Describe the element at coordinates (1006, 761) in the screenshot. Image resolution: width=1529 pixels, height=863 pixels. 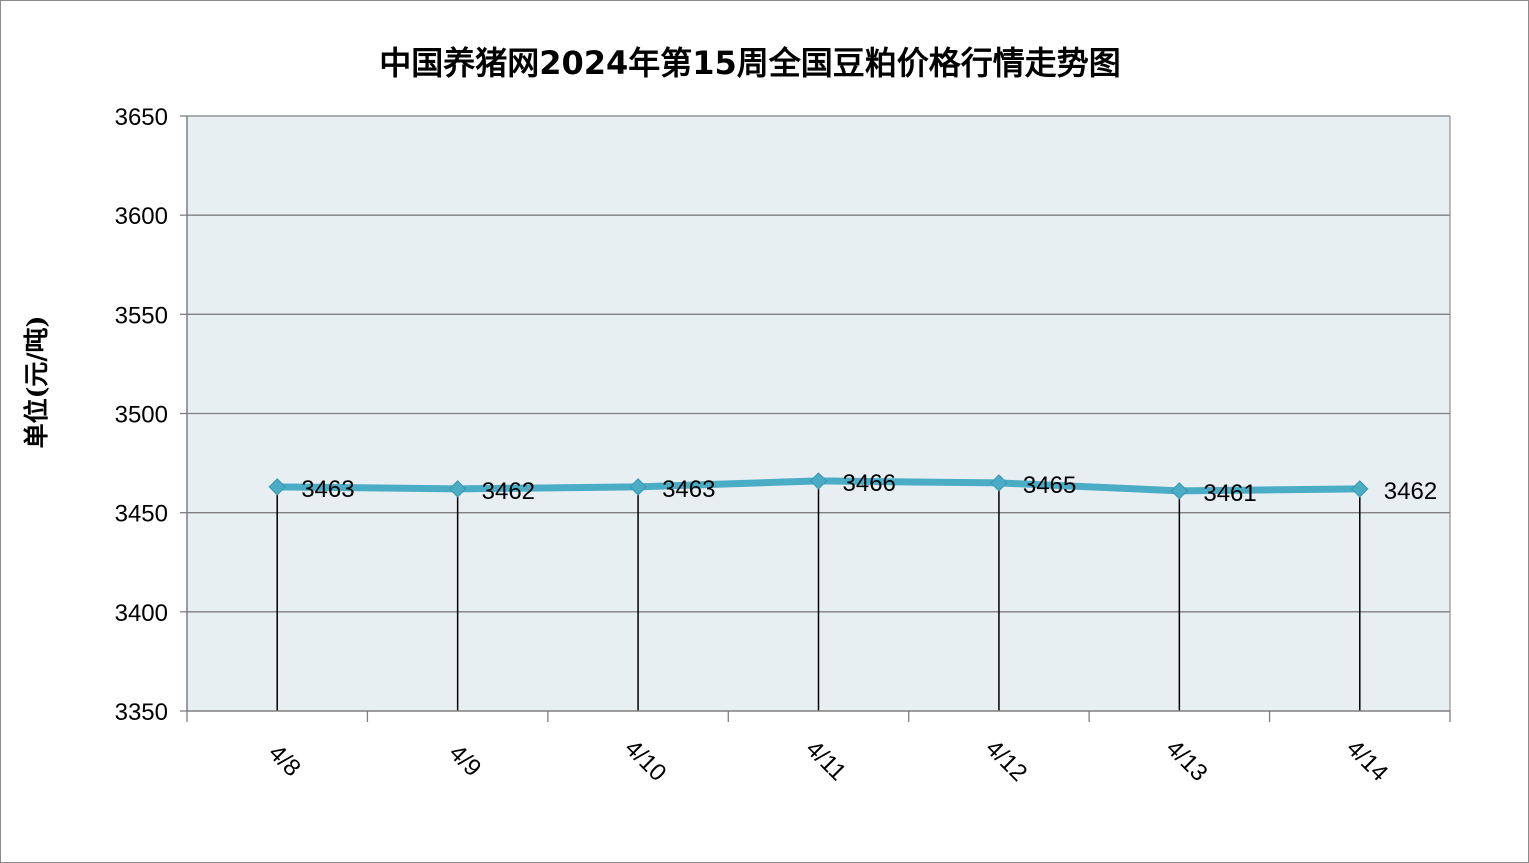
I see `x-tick-label-4/12: 4/12` at that location.